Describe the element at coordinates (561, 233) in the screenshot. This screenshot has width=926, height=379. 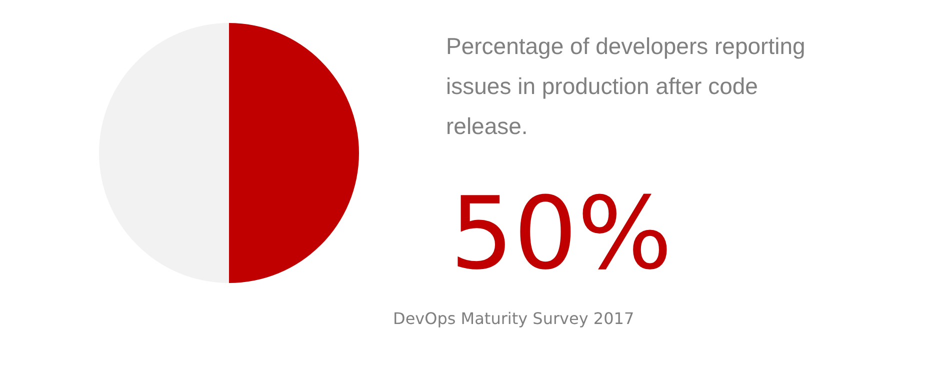
I see `data-label: 50%` at that location.